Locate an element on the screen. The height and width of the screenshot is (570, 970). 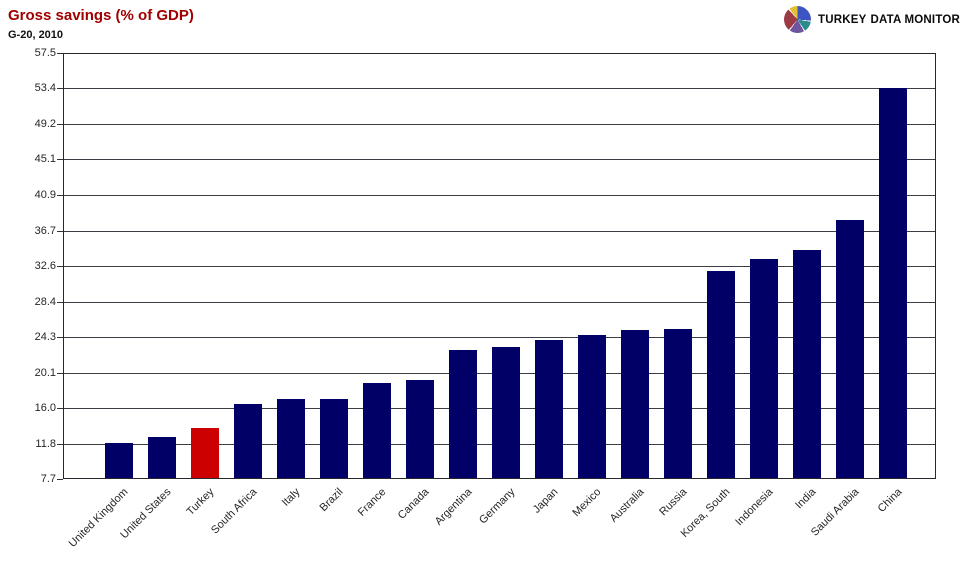
bar-canada is located at coordinates (420, 428).